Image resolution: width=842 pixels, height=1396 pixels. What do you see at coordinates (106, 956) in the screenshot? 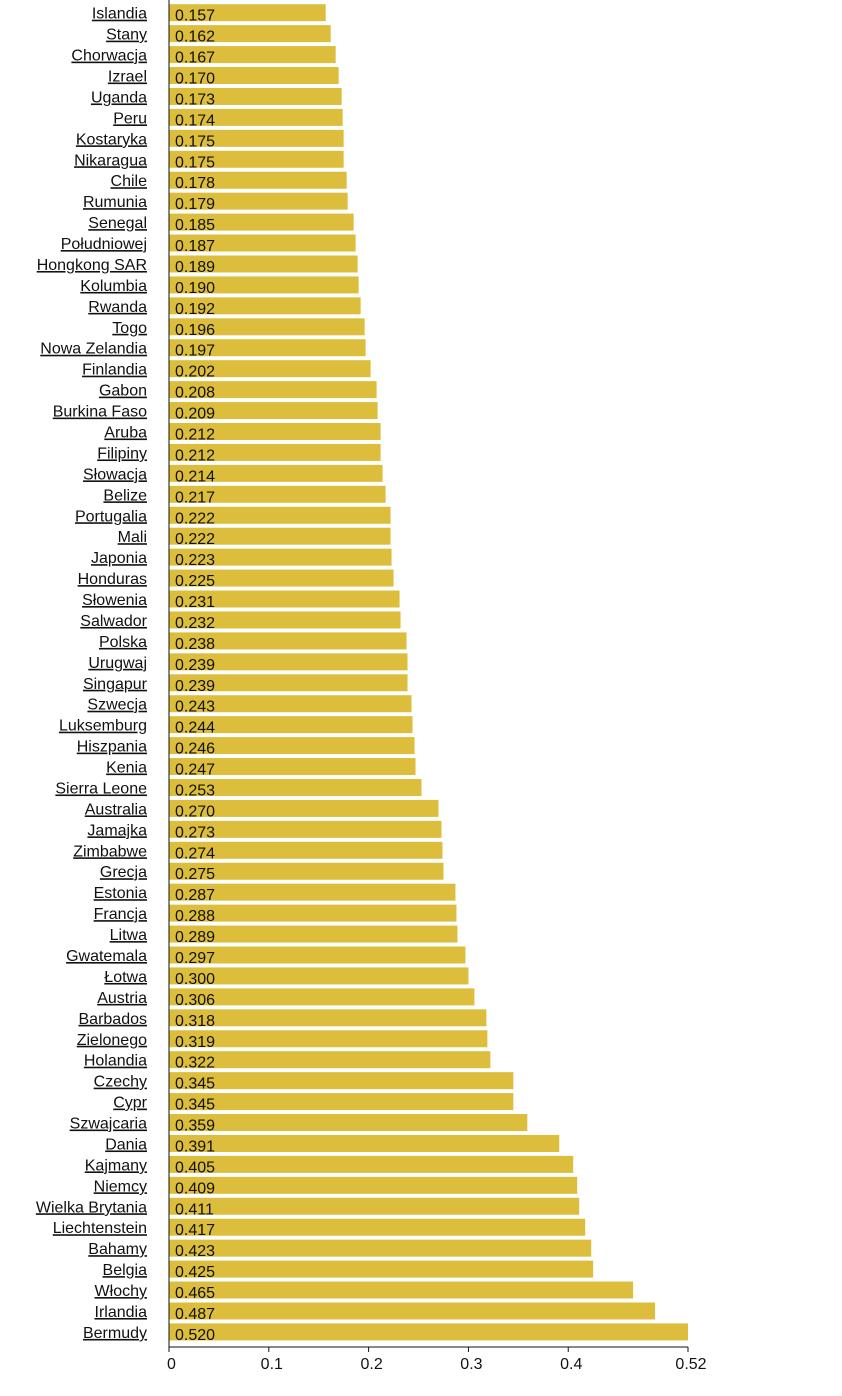
I see `category-label-link: Gwatemala` at bounding box center [106, 956].